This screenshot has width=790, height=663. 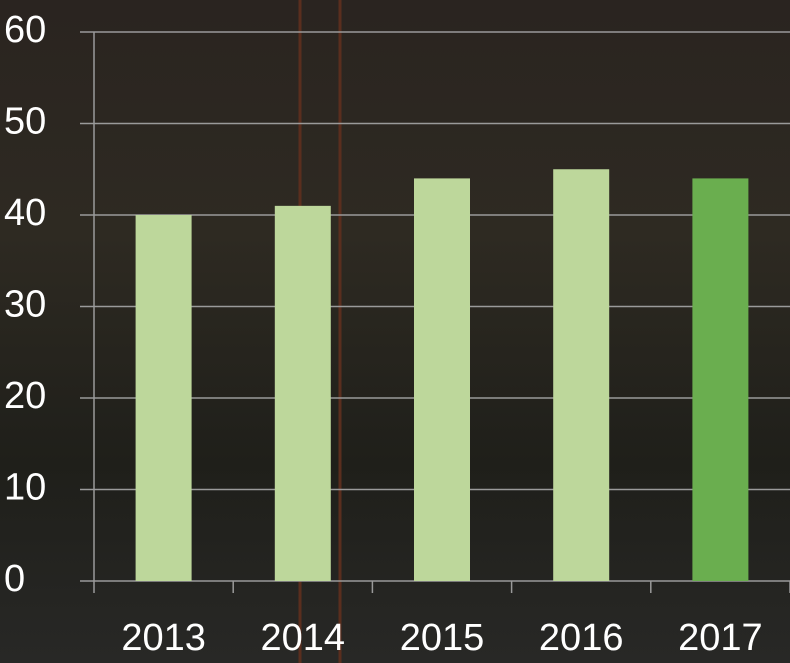 What do you see at coordinates (25, 30) in the screenshot?
I see `y-tick-label: 60` at bounding box center [25, 30].